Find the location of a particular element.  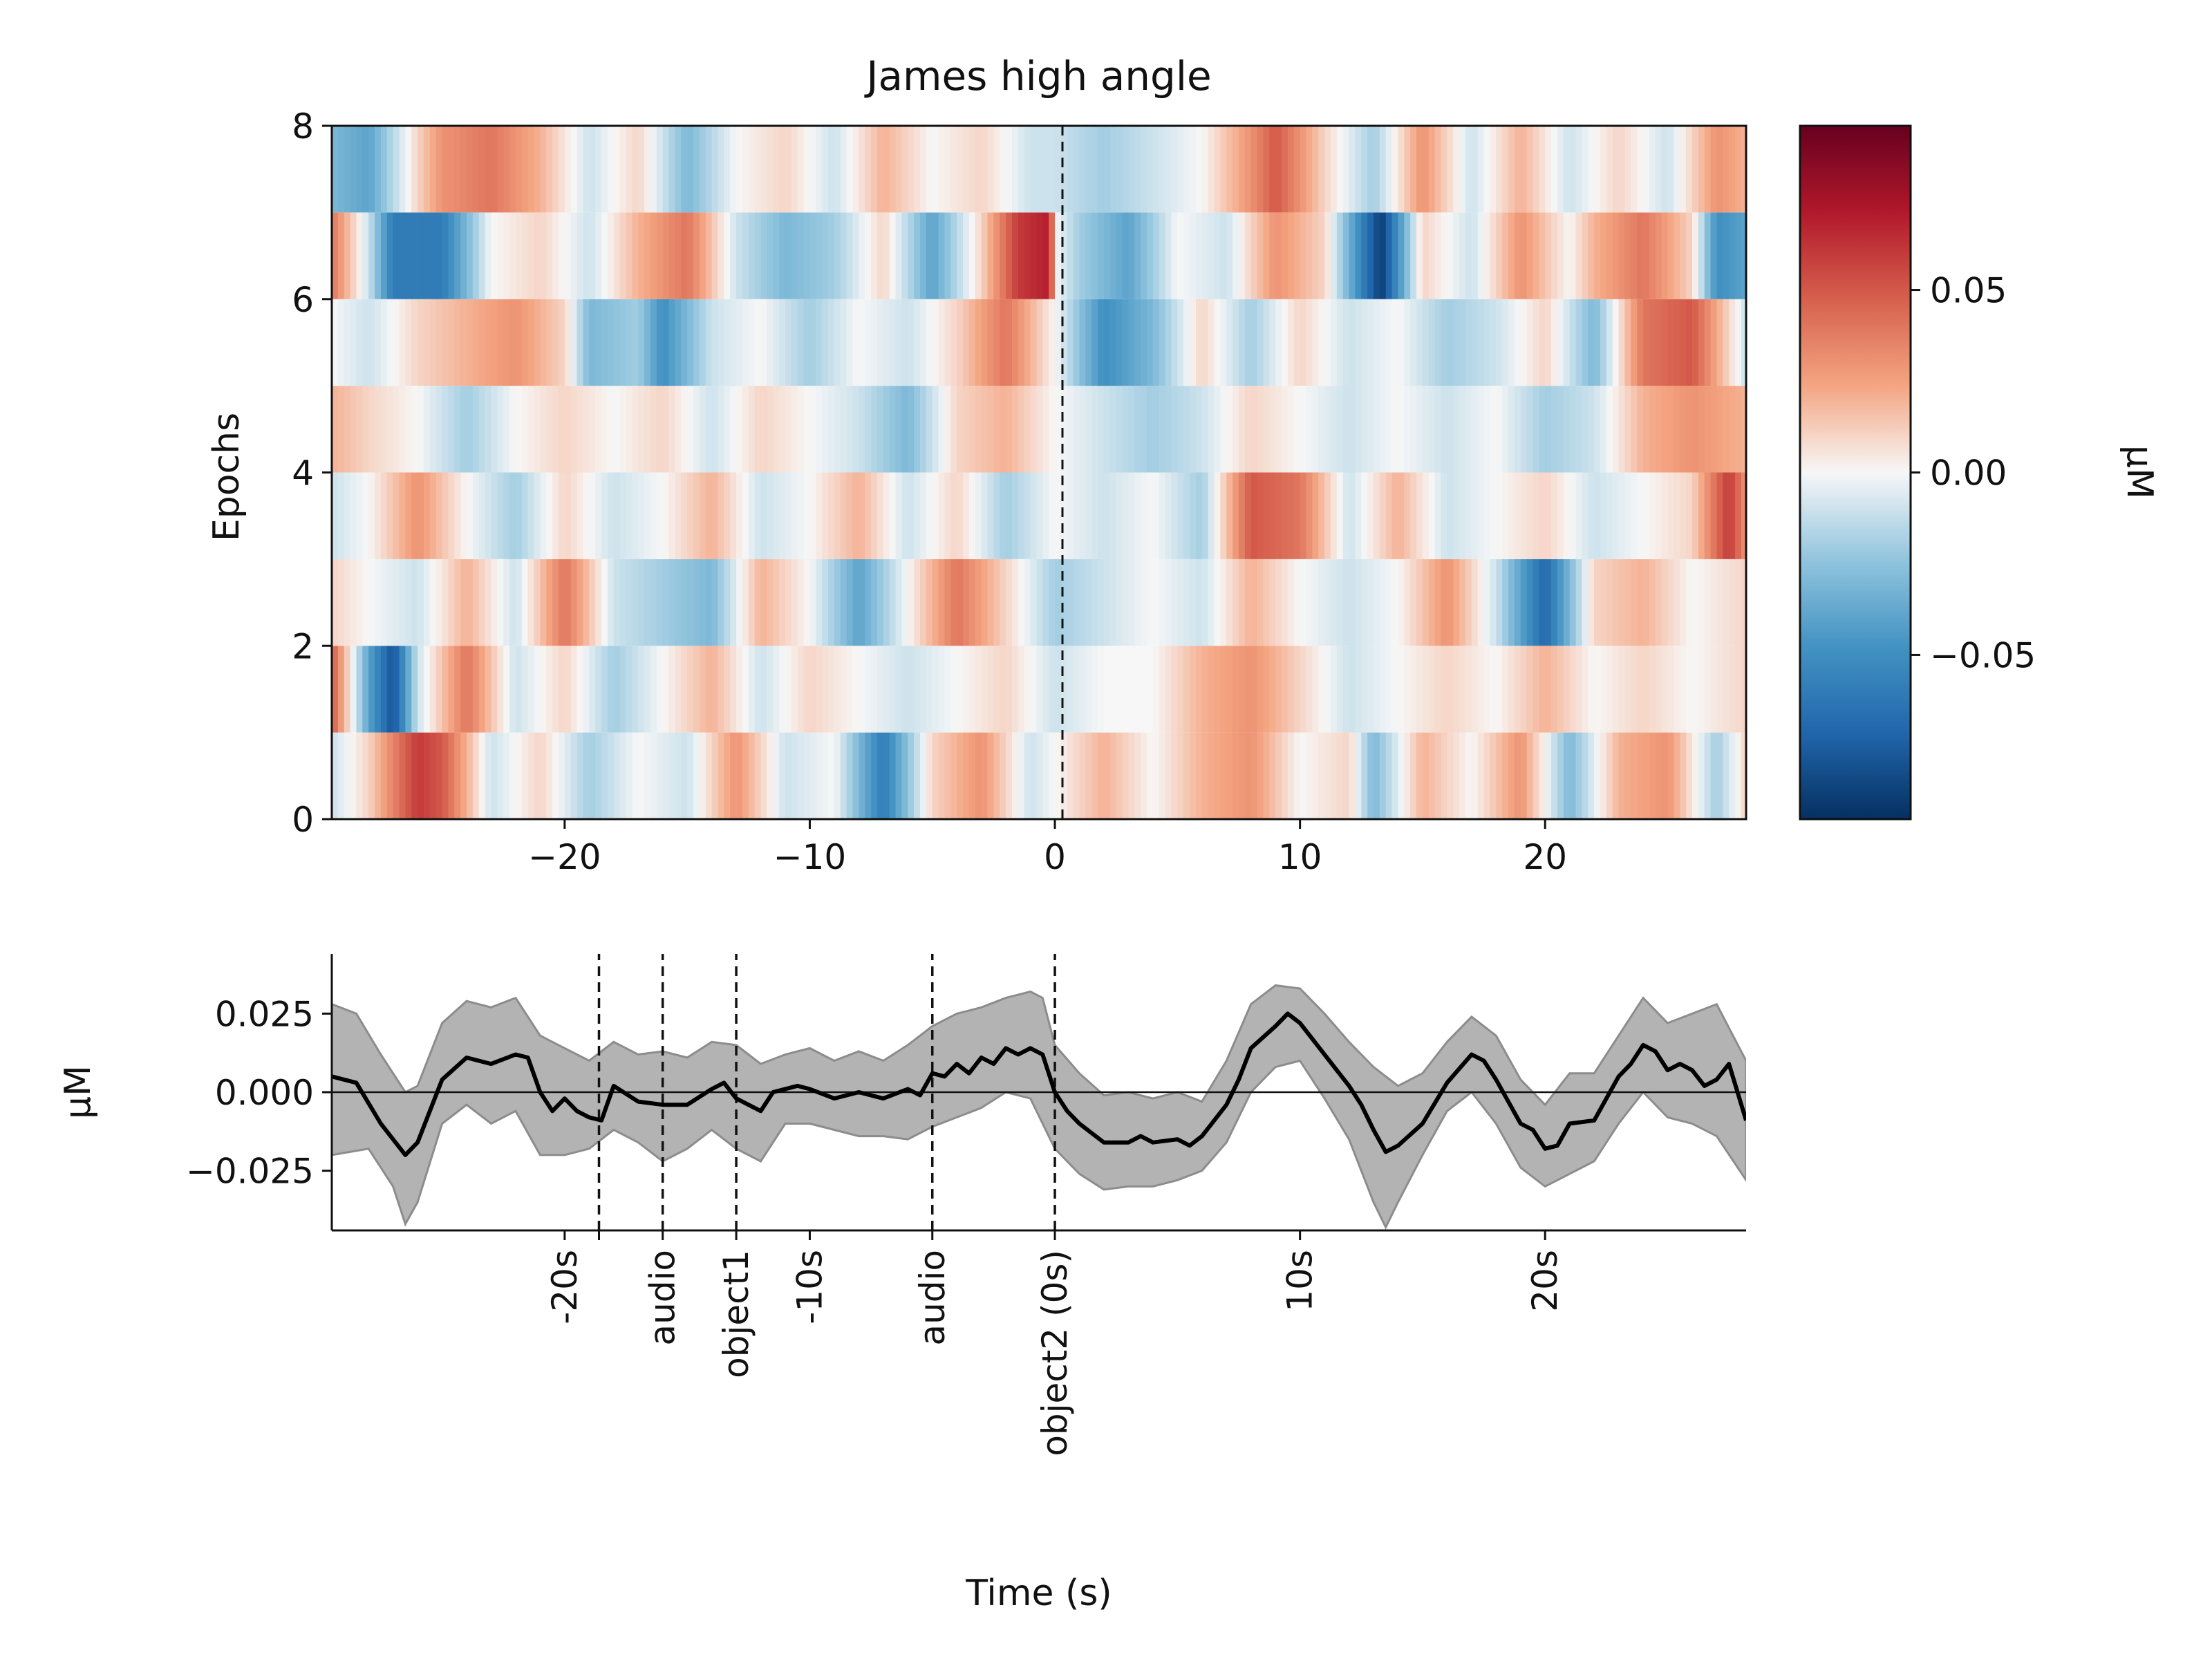

line-y-label: µM is located at coordinates (78, 1092).